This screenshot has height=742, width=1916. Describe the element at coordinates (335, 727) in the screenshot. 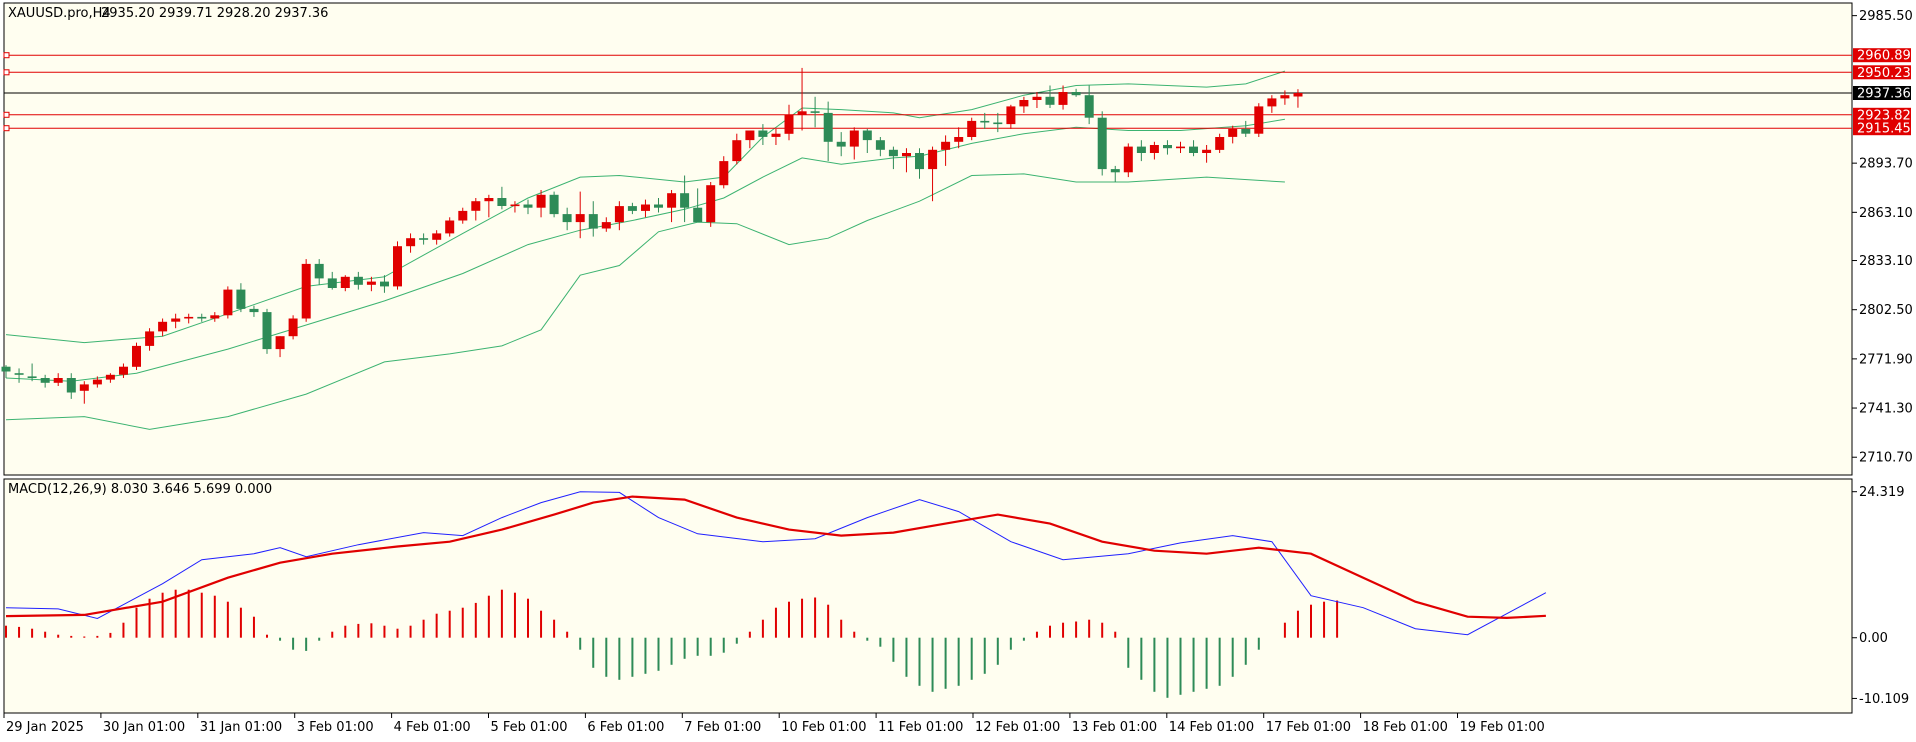

I see `time-tick-label: 3 Feb 01:00` at that location.